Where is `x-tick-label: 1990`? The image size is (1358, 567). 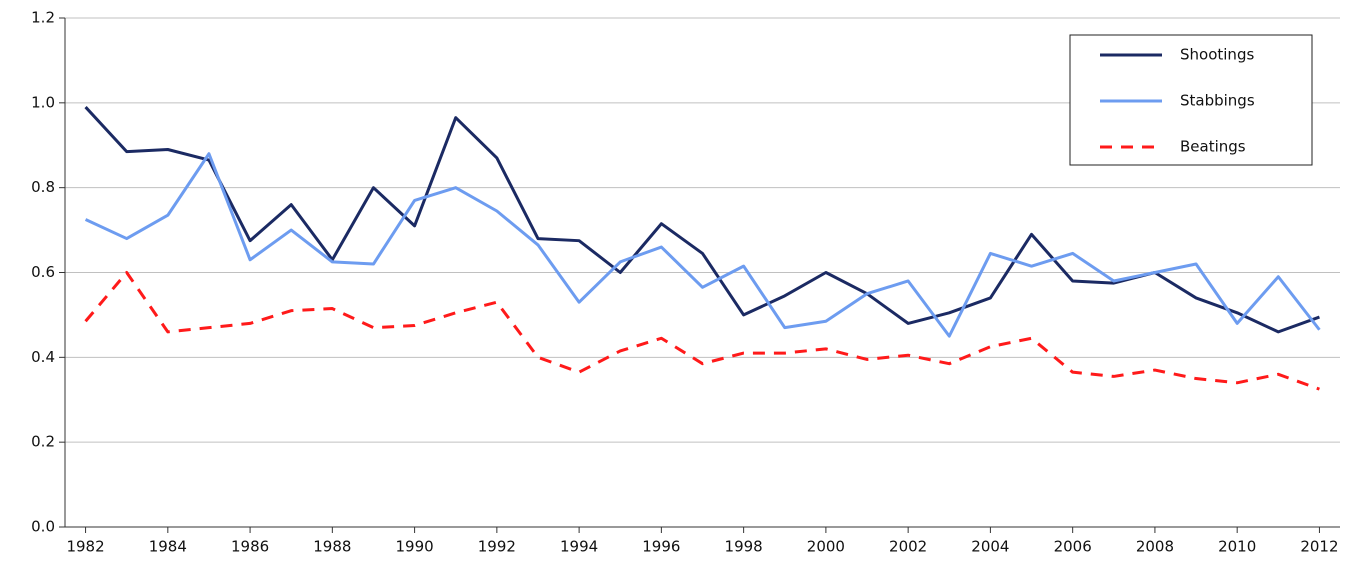
x-tick-label: 1990 is located at coordinates (415, 547).